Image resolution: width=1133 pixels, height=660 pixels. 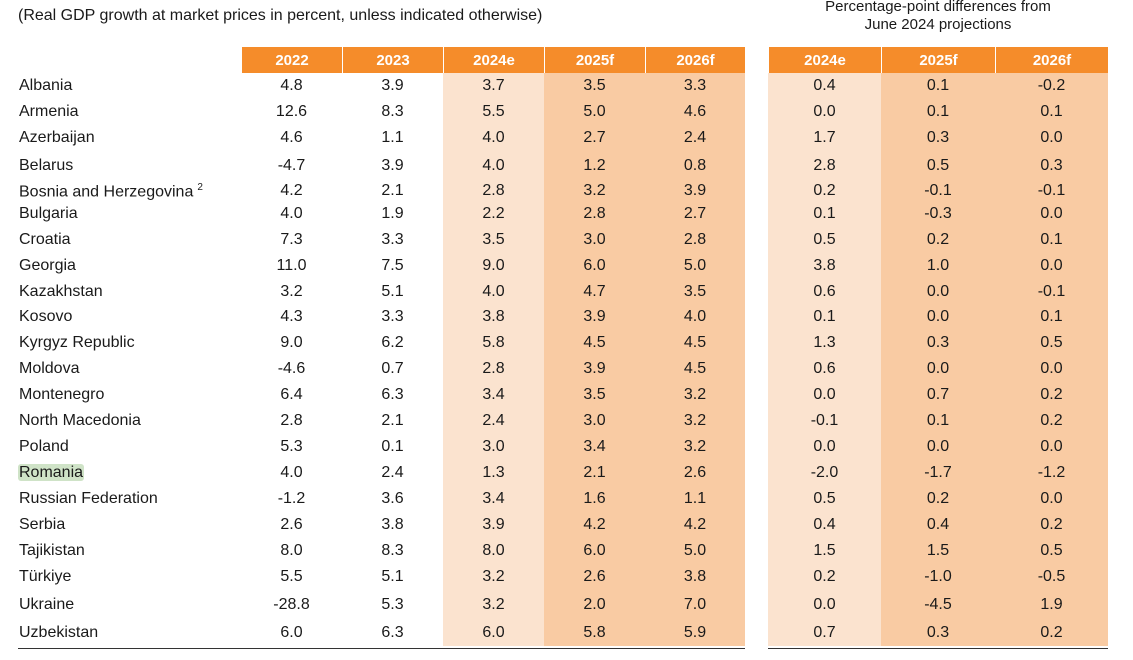 What do you see at coordinates (200, 187) in the screenshot?
I see `footnote-marker: 2` at bounding box center [200, 187].